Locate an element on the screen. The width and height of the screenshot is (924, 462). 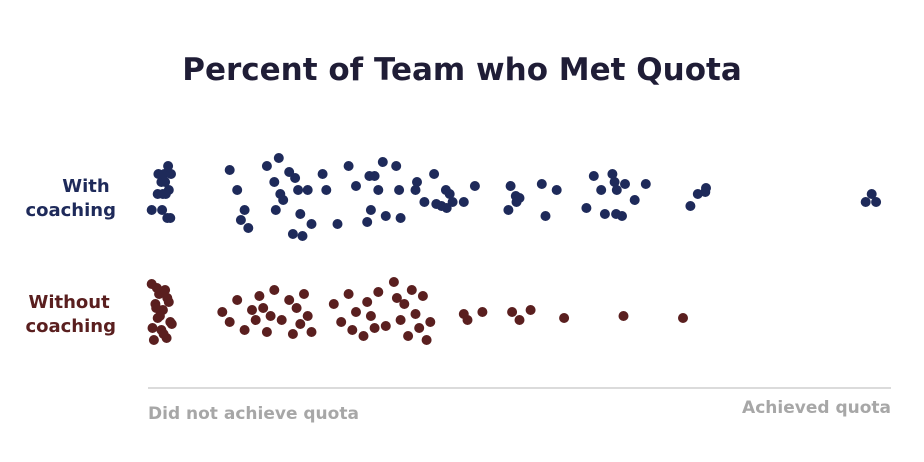
row-label-with-line-2: coaching is located at coordinates (70, 210).